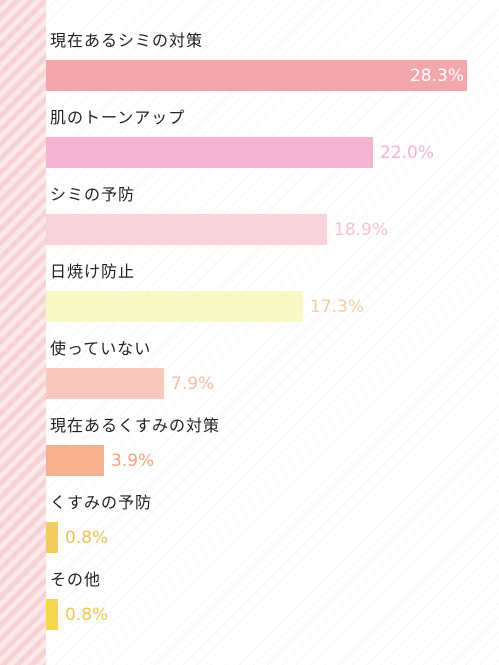 This screenshot has width=499, height=665. Describe the element at coordinates (101, 348) in the screenshot. I see `category-label: 使っていない` at that location.